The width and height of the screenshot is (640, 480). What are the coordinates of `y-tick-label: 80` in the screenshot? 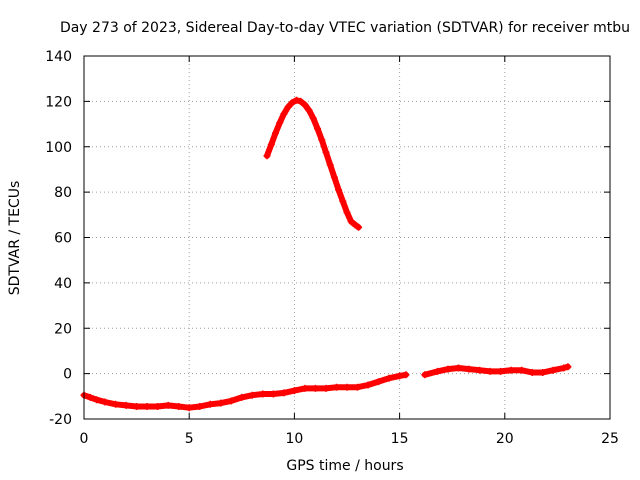 It's located at (63, 193).